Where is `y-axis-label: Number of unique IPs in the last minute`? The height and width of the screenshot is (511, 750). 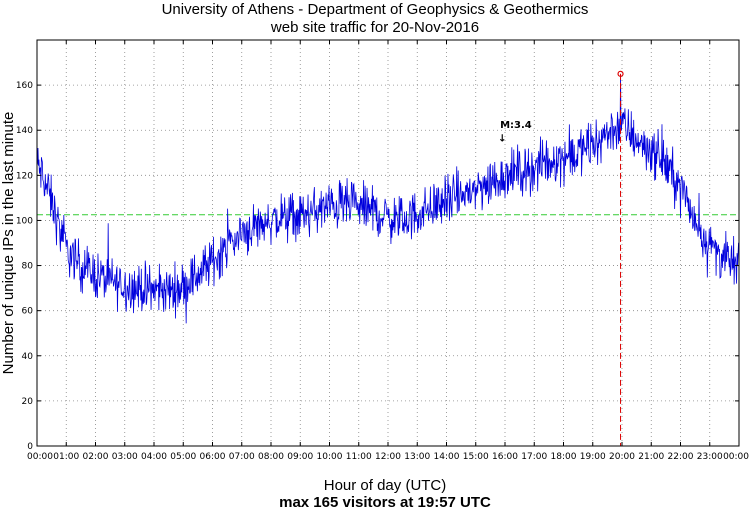
y-axis-label: Number of unique IPs in the last minute is located at coordinates (8, 243).